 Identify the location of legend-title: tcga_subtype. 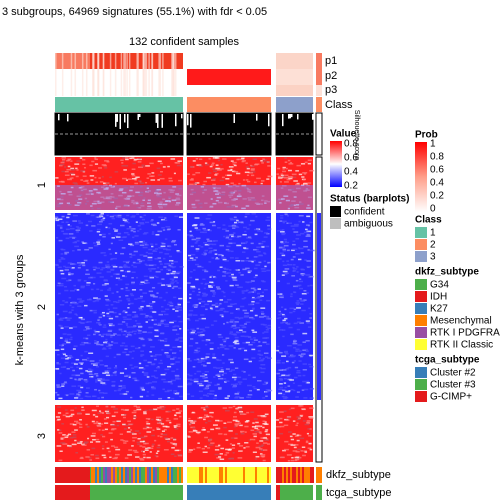
(447, 360).